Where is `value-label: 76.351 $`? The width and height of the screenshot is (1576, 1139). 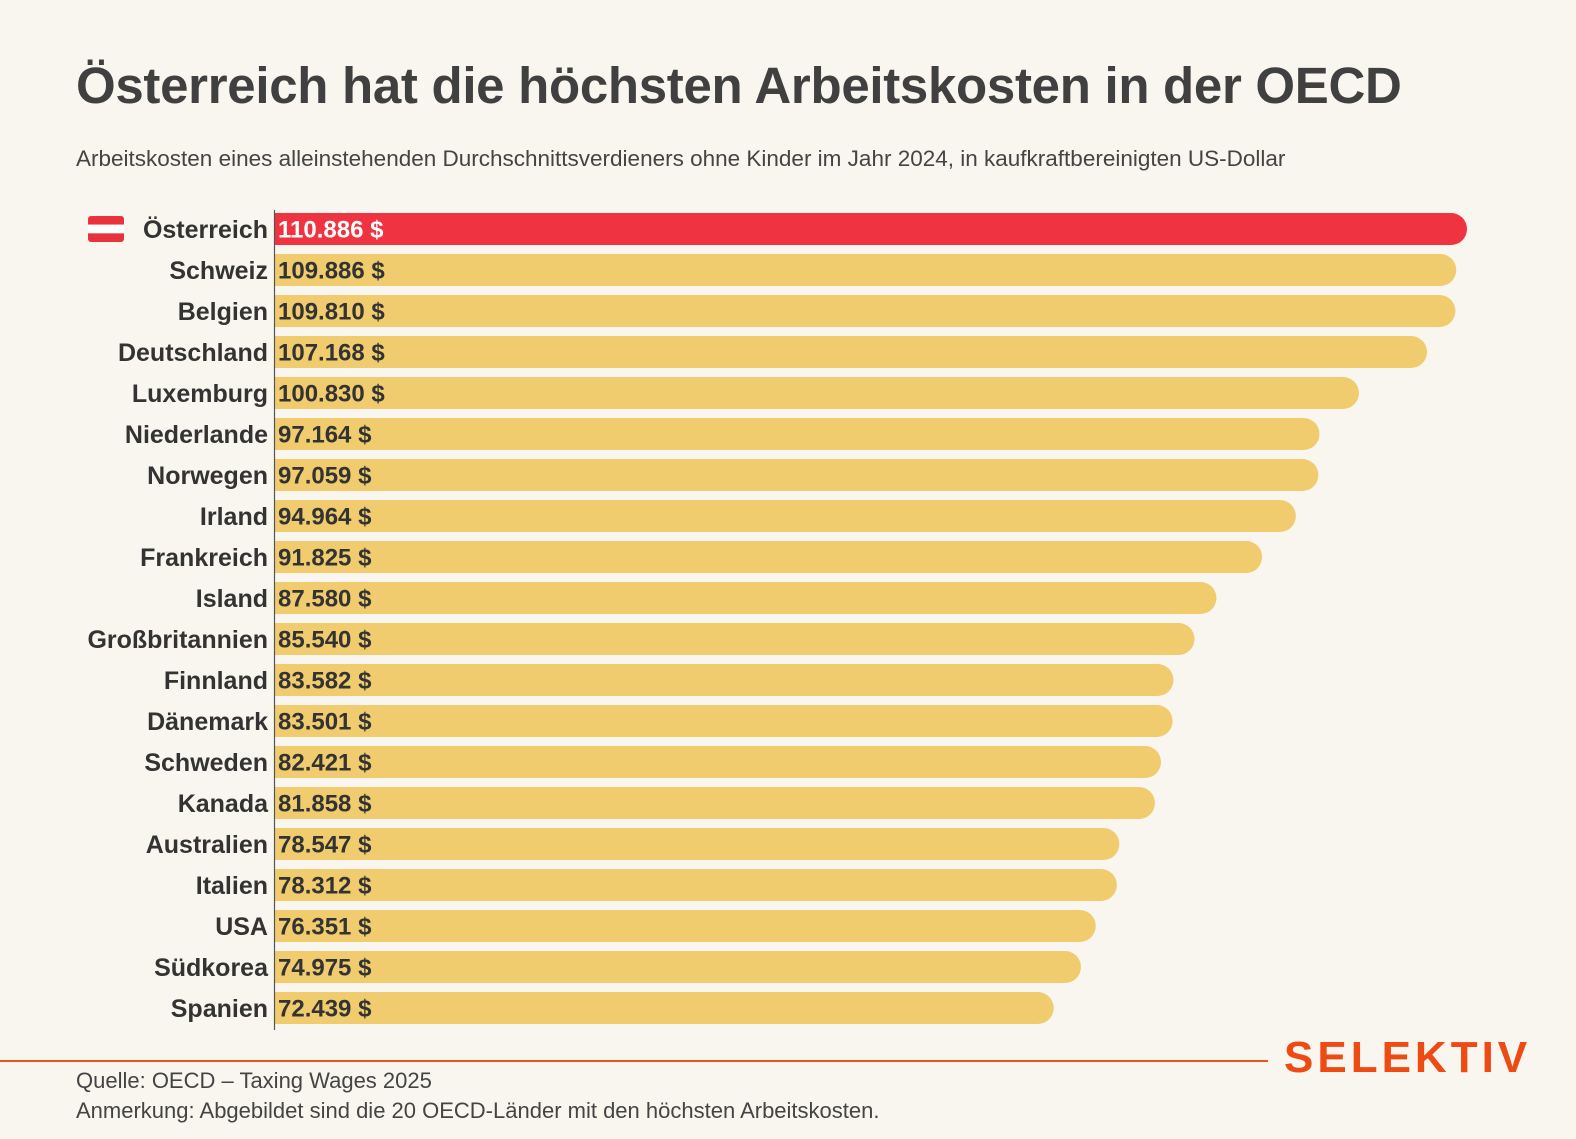 value-label: 76.351 $ is located at coordinates (325, 927).